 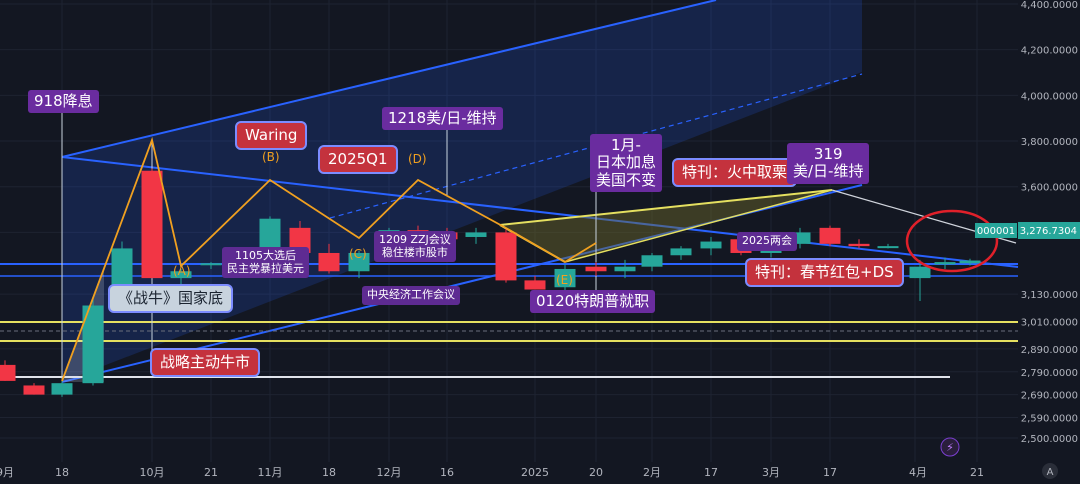 What do you see at coordinates (1049, 439) in the screenshot?
I see `y-tick-label: 2,500.0000` at bounding box center [1049, 439].